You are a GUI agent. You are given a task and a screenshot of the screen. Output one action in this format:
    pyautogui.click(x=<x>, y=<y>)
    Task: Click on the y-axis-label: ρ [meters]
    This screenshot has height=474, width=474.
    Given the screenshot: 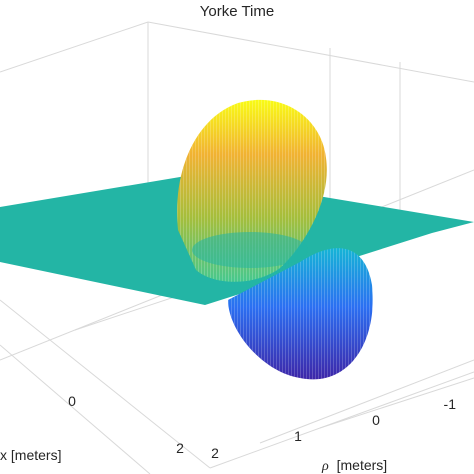 What is the action you would take?
    pyautogui.click(x=354, y=465)
    